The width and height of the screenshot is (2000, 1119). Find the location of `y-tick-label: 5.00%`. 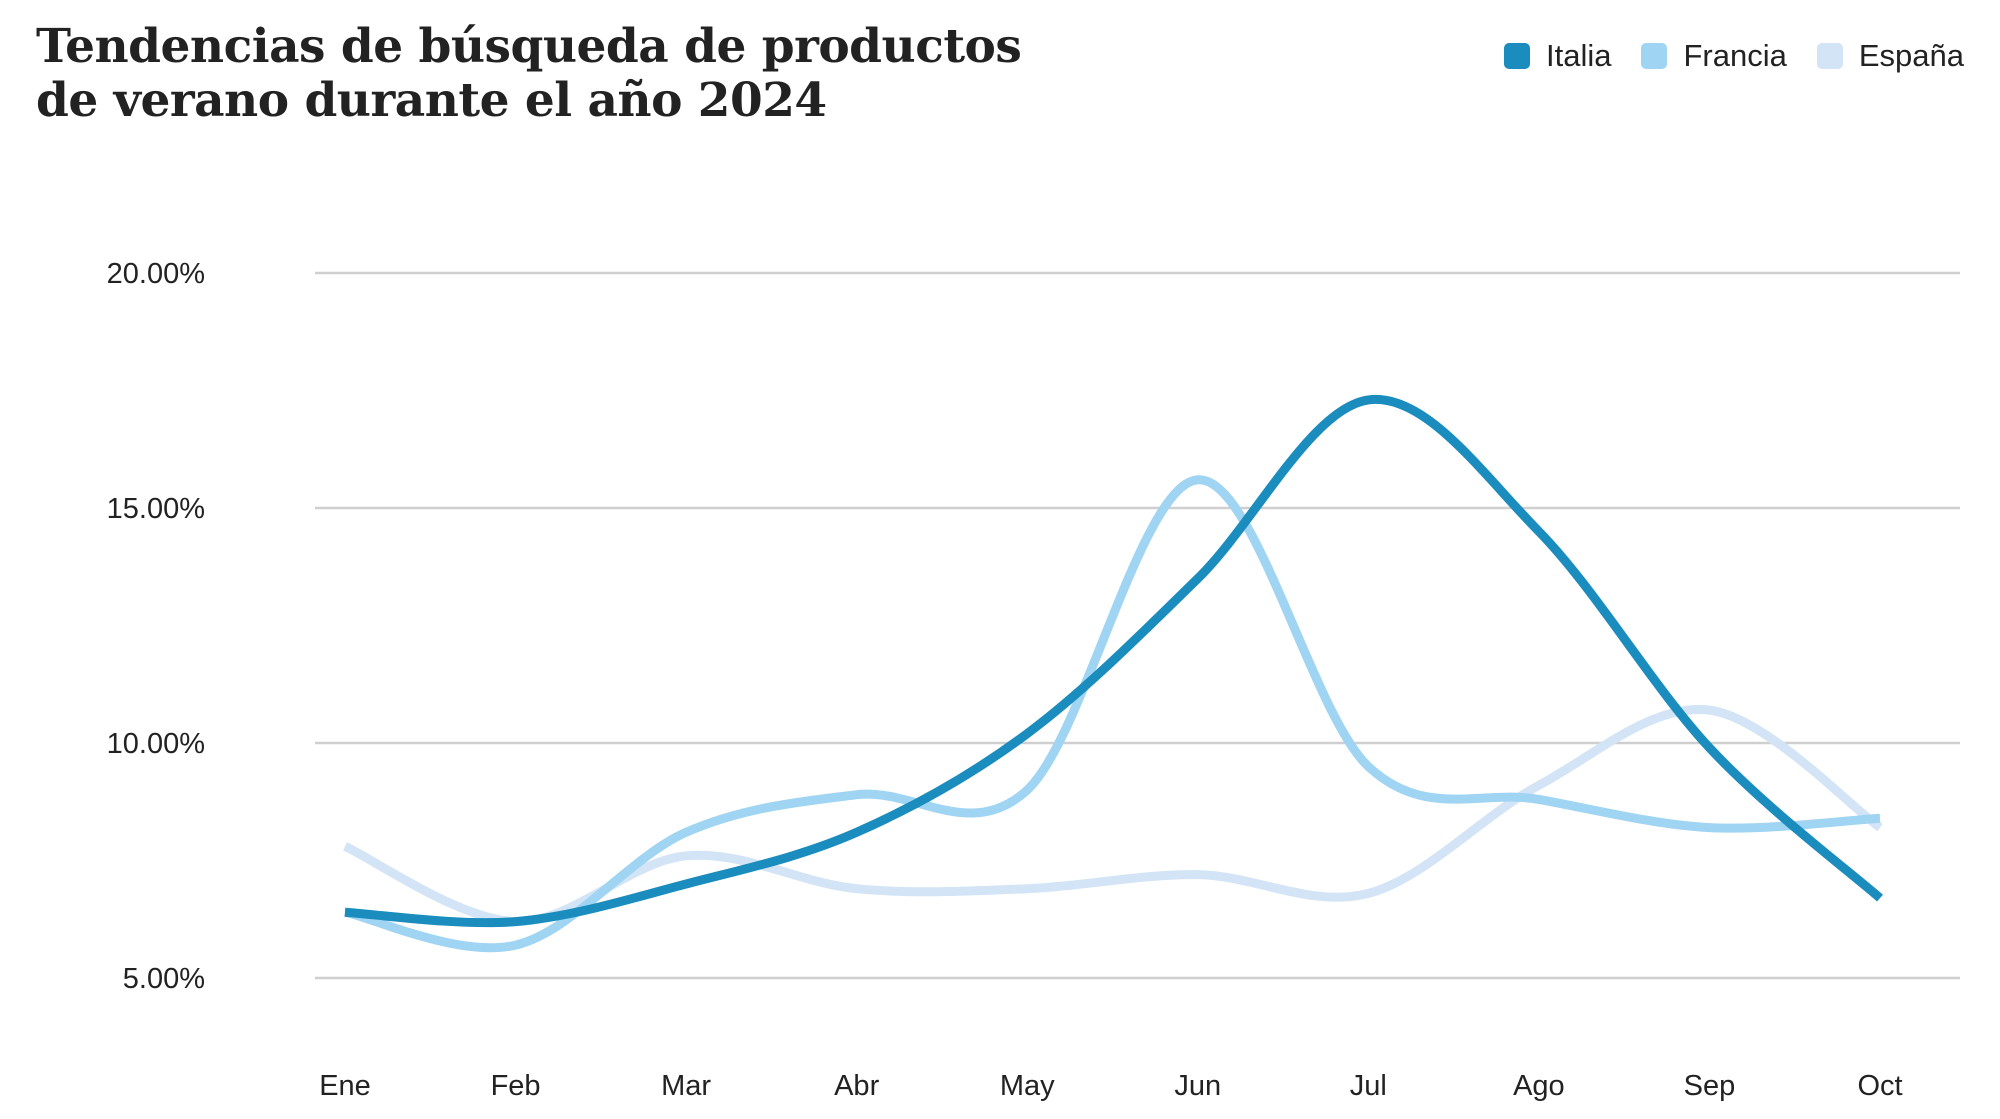

y-tick-label: 5.00% is located at coordinates (164, 979).